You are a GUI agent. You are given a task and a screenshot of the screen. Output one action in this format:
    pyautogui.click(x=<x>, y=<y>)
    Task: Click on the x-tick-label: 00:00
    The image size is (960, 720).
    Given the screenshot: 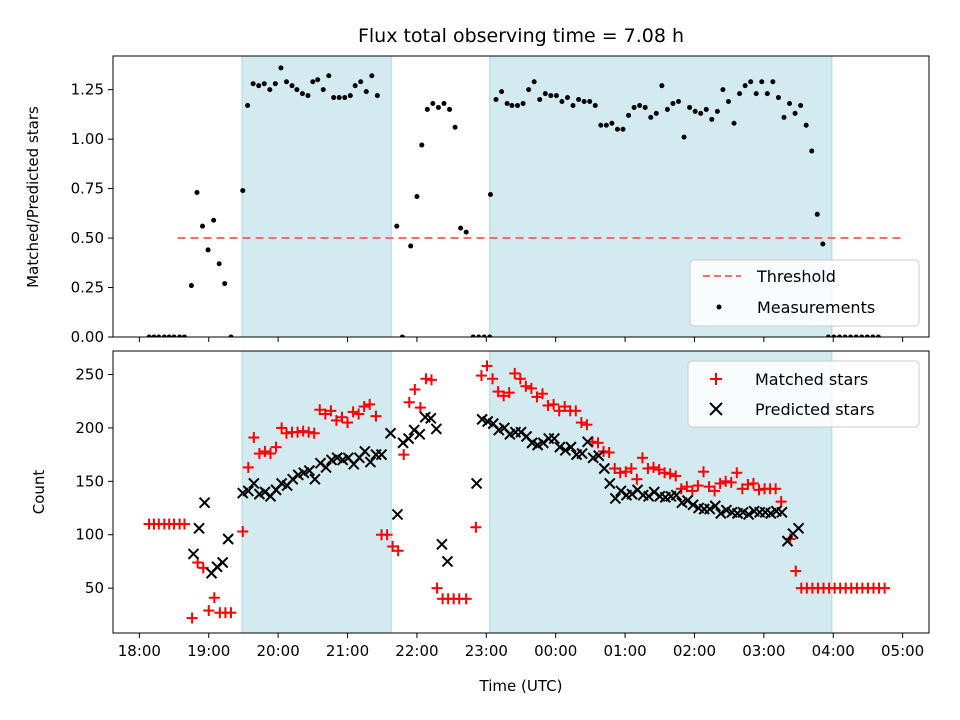 What is the action you would take?
    pyautogui.click(x=555, y=651)
    